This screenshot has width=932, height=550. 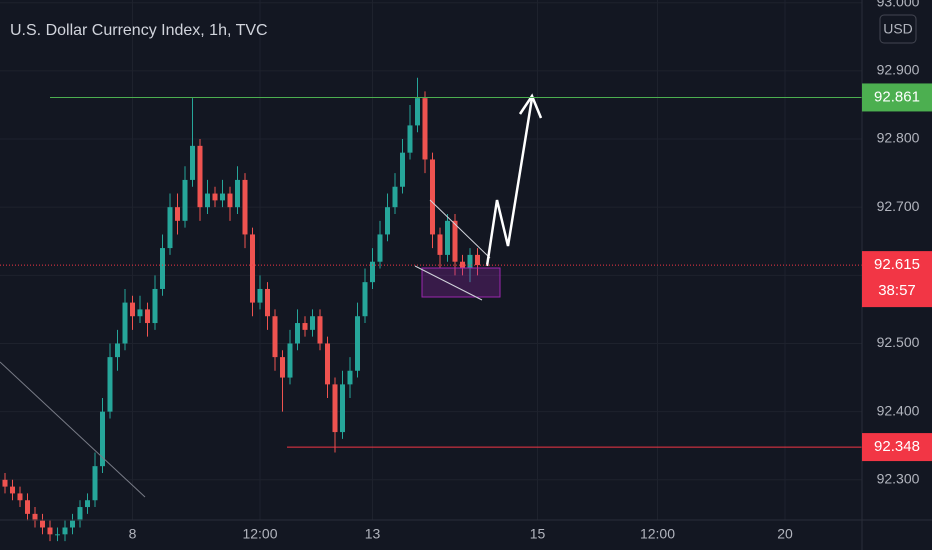 I want to click on countdown: 38:57, so click(x=897, y=290).